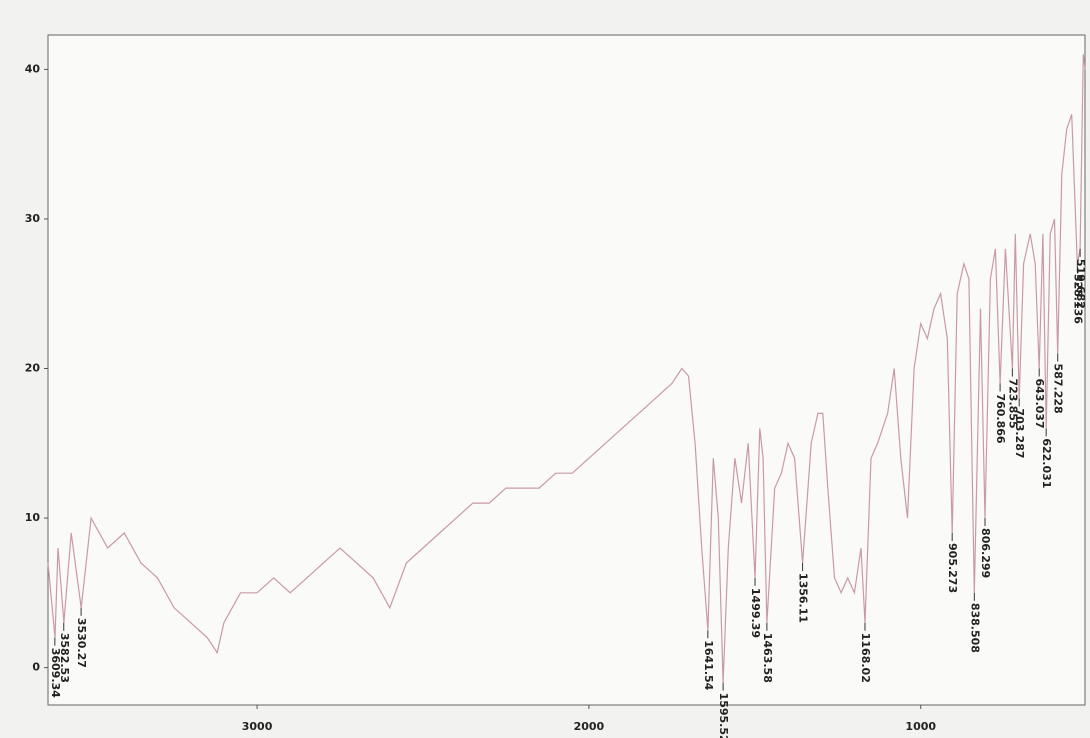 This screenshot has height=738, width=1090. Describe the element at coordinates (33, 517) in the screenshot. I see `y-tick-label: 10` at that location.